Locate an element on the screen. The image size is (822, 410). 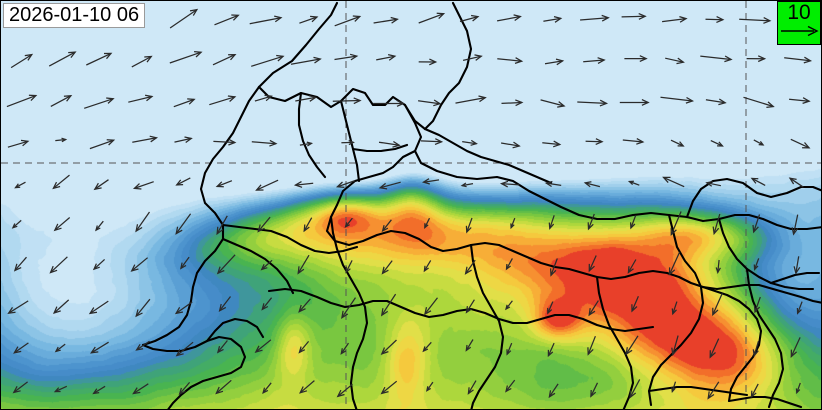
legend-value-text: 10 is located at coordinates (799, 12).